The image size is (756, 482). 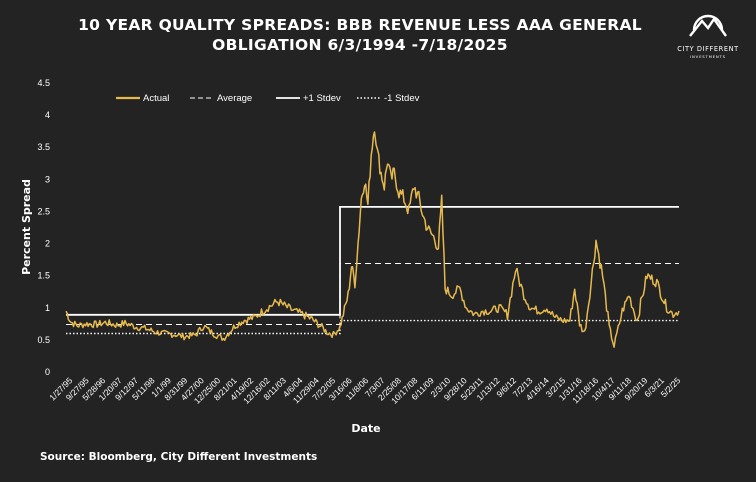 I want to click on y-tick-label: 2.5, so click(x=43, y=211).